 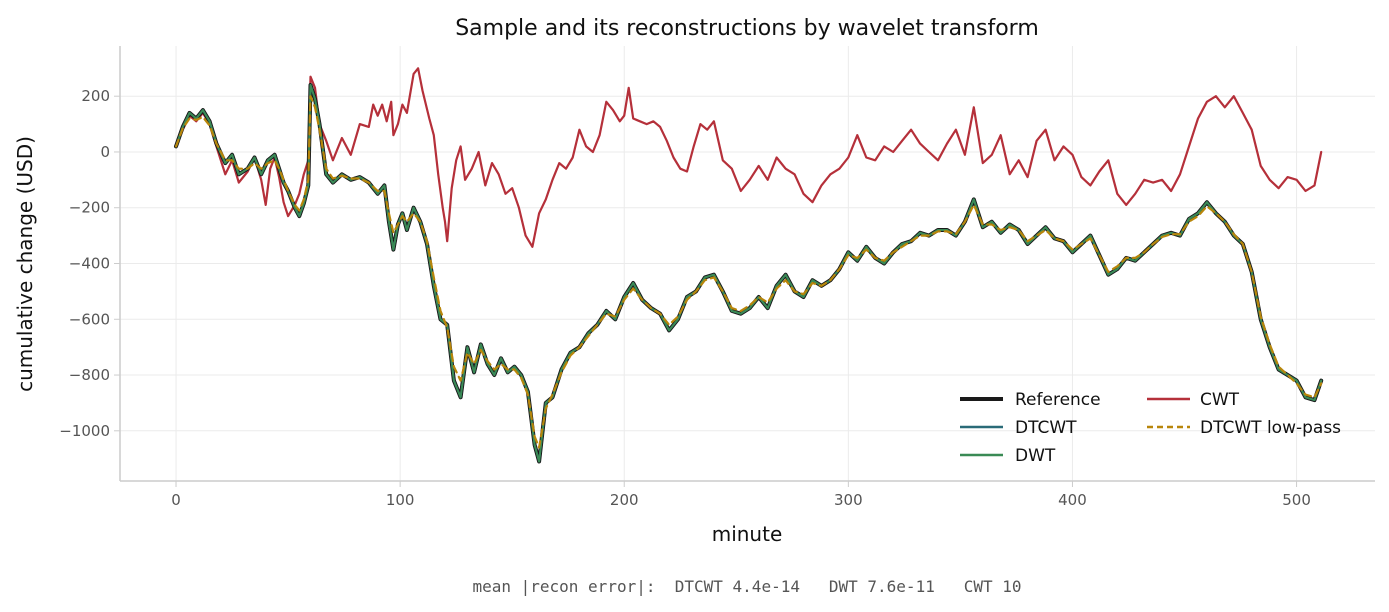 I want to click on y-tick-label: −1000, so click(x=84, y=431).